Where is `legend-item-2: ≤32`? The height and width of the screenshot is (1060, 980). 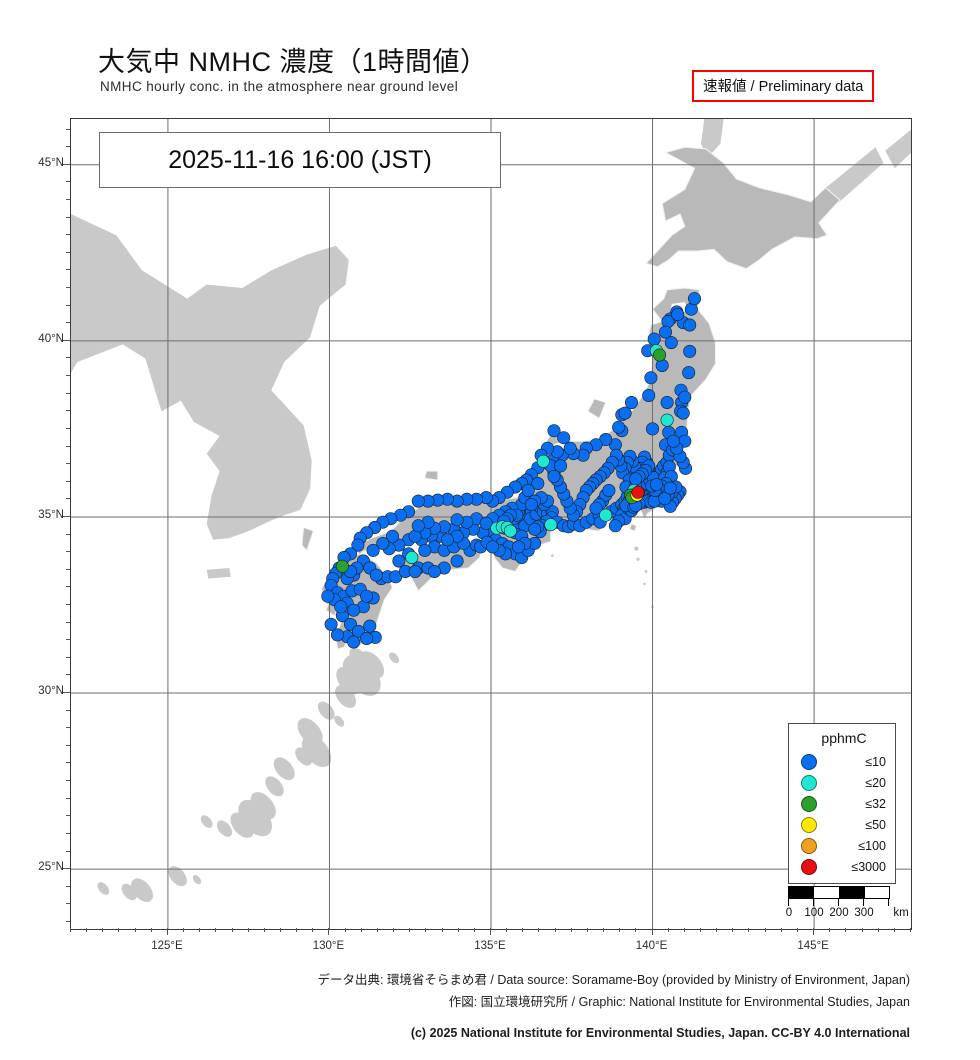 legend-item-2: ≤32 is located at coordinates (843, 803).